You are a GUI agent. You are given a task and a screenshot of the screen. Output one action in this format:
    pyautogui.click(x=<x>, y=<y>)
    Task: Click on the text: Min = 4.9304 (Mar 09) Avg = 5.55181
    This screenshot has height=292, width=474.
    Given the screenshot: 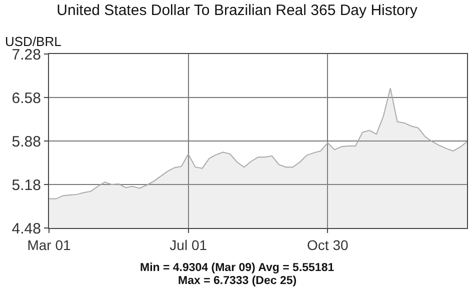 What is the action you would take?
    pyautogui.click(x=237, y=268)
    